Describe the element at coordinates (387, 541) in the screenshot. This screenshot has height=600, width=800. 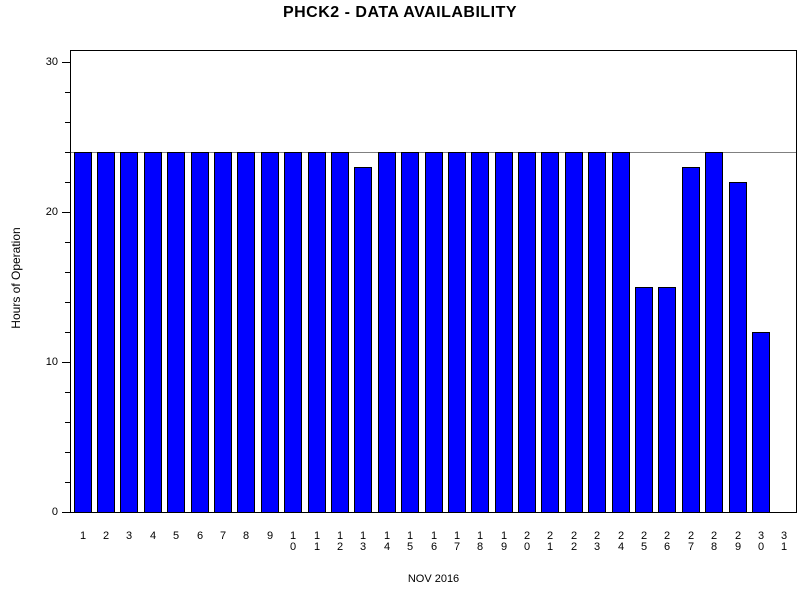
I see `x-tick-label-day-14: 1 4` at that location.